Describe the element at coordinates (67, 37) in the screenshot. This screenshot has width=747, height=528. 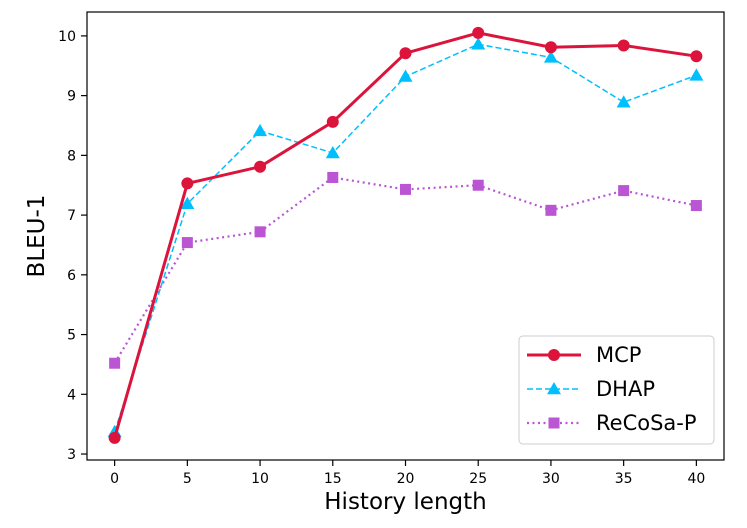
I see `y-tick-label: 10` at that location.